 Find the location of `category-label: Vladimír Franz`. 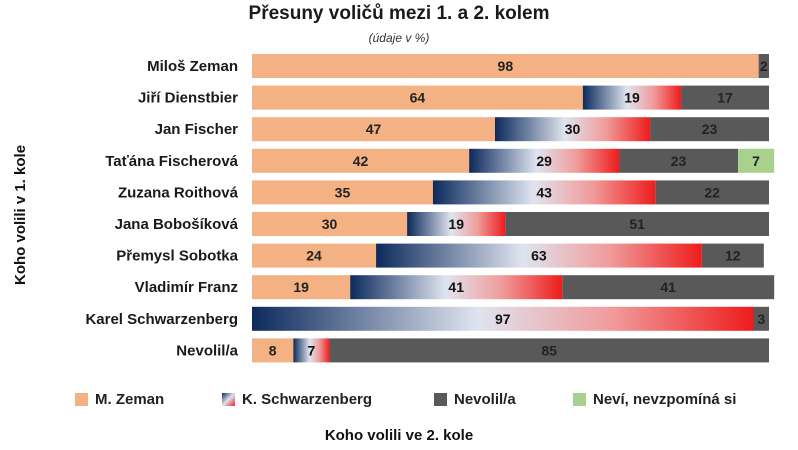

category-label: Vladimír Franz is located at coordinates (186, 287).